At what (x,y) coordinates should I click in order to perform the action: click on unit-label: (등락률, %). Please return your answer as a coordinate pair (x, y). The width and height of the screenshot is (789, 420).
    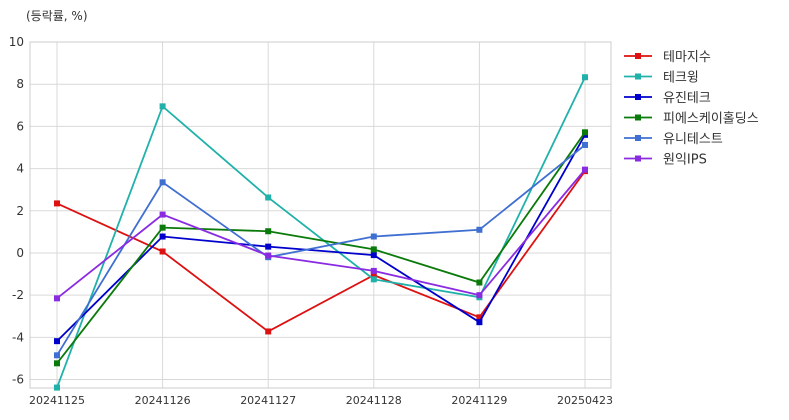
    Looking at the image, I should click on (57, 16).